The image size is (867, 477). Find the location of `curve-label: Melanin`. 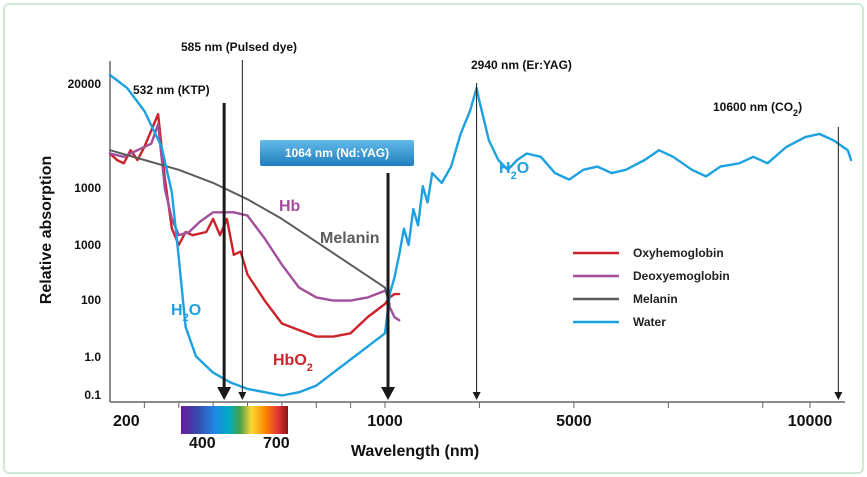

curve-label: Melanin is located at coordinates (350, 238).